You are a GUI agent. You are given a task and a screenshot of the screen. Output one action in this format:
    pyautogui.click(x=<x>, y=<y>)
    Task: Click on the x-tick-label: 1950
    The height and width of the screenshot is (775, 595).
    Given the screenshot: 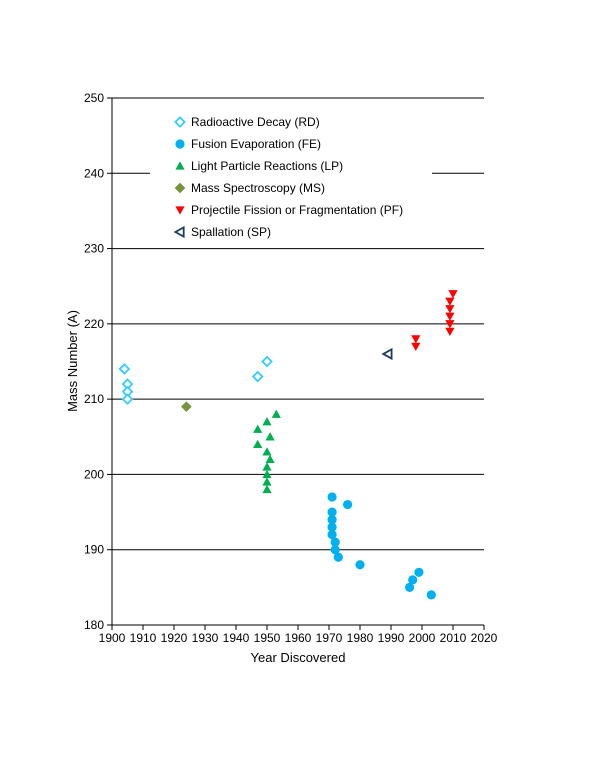 What is the action you would take?
    pyautogui.click(x=267, y=638)
    